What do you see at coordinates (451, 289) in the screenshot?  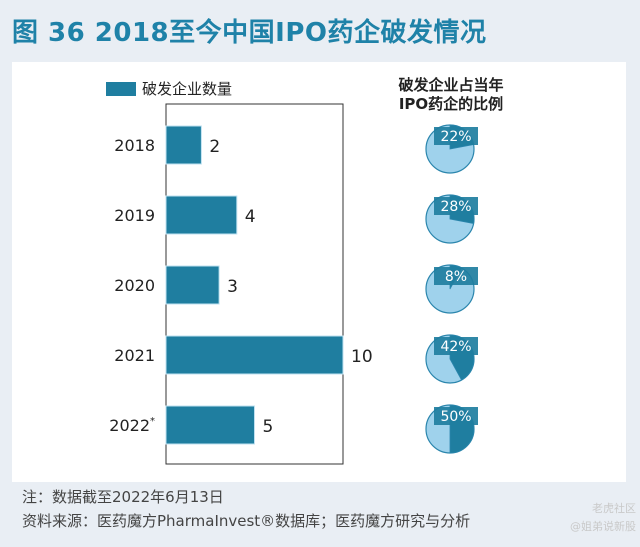 I see `pie-layer: 22% 28% 8% 42% 50%` at bounding box center [451, 289].